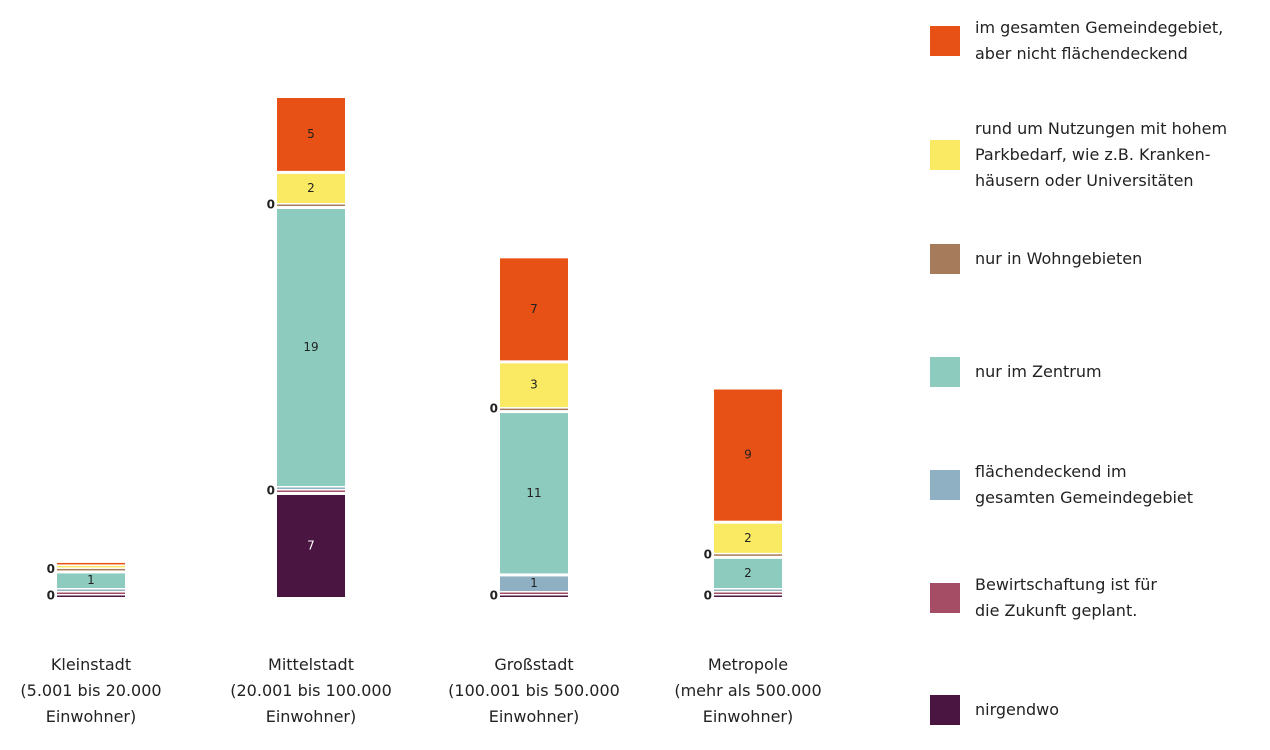 This screenshot has width=1270, height=750. I want to click on legend-item: nirgendwo, so click(994, 710).